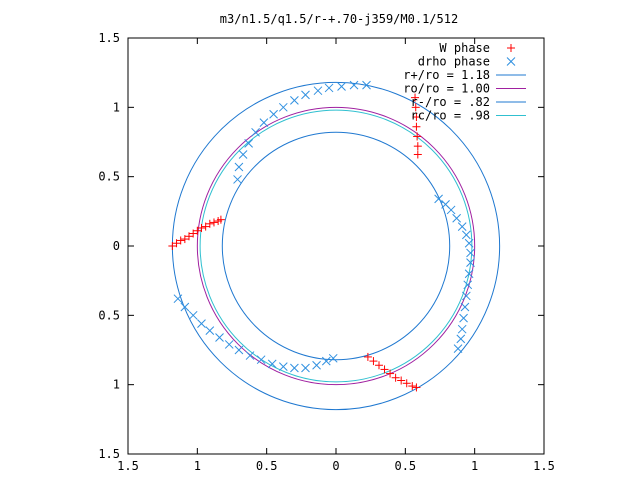  Describe the element at coordinates (450, 116) in the screenshot. I see `legend-label: rc/ro = .98` at that location.